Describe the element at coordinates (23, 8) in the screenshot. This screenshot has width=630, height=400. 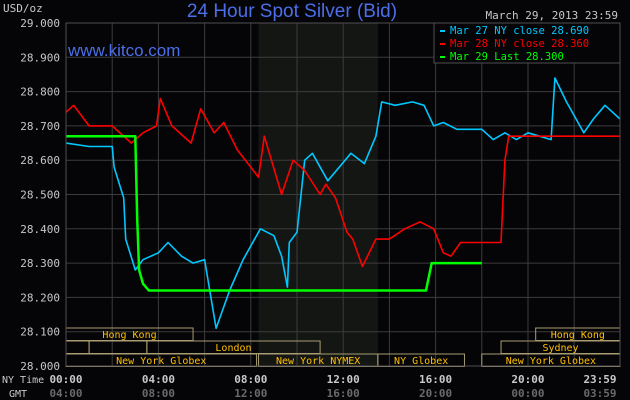
I see `y-axis-unit: USD/oz` at that location.